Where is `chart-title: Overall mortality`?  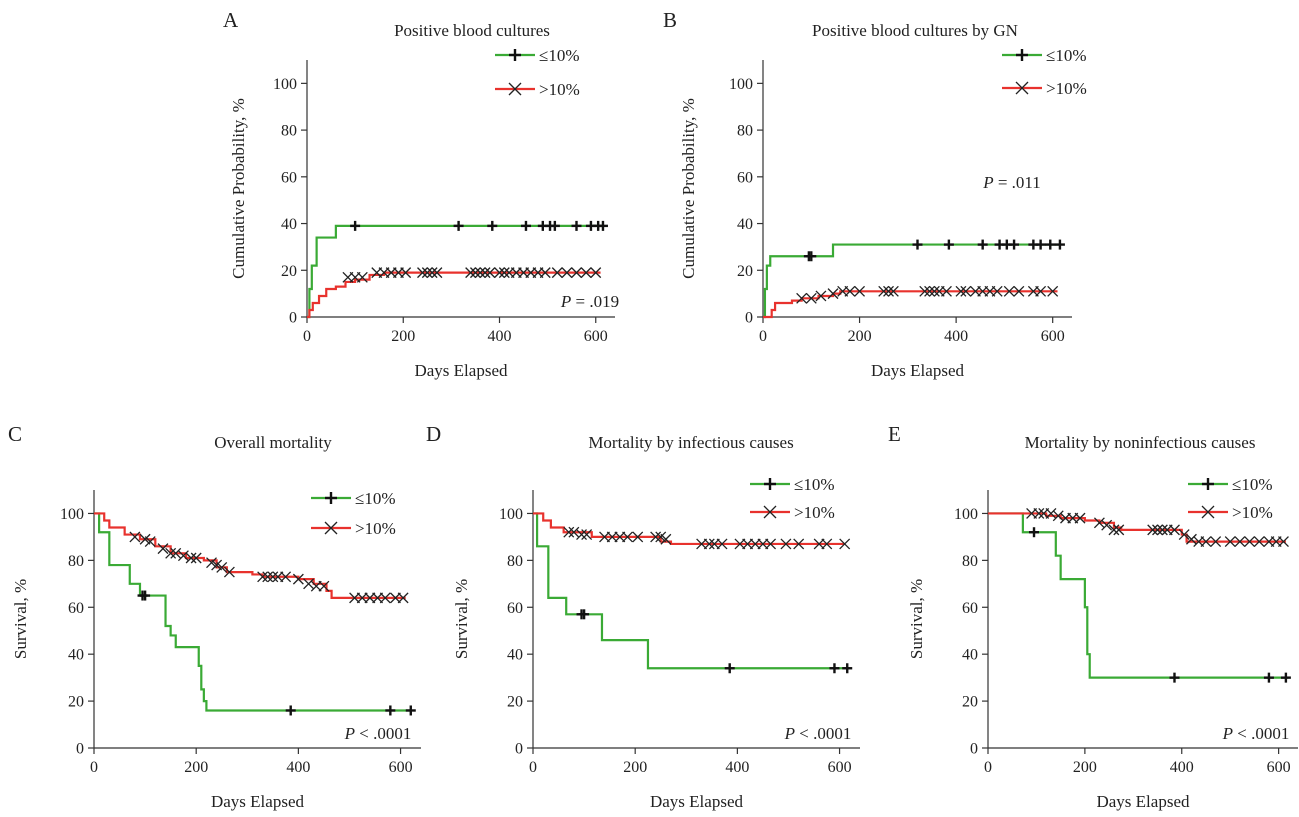 chart-title: Overall mortality is located at coordinates (273, 442).